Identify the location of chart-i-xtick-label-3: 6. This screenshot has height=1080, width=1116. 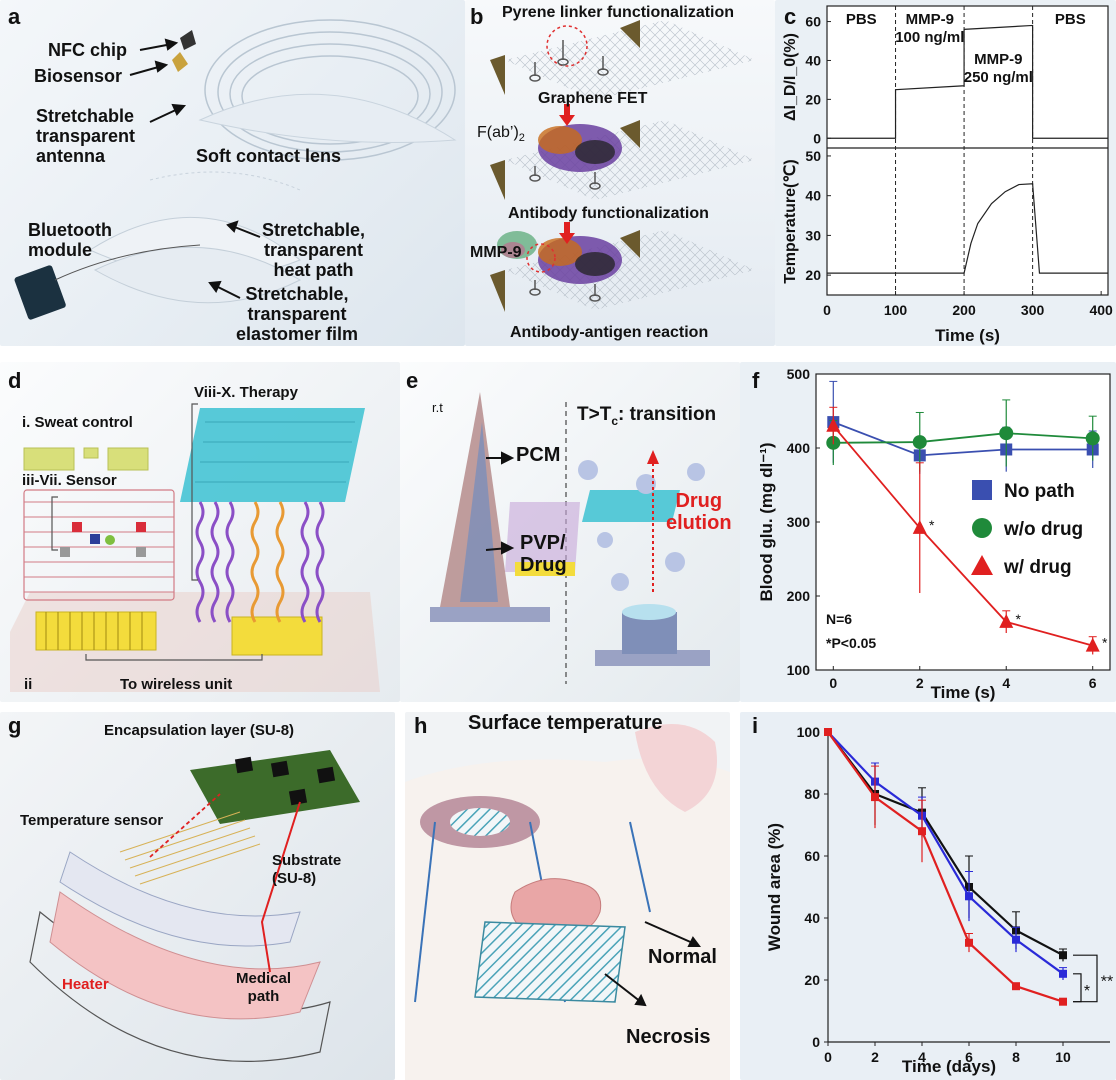
(969, 1057).